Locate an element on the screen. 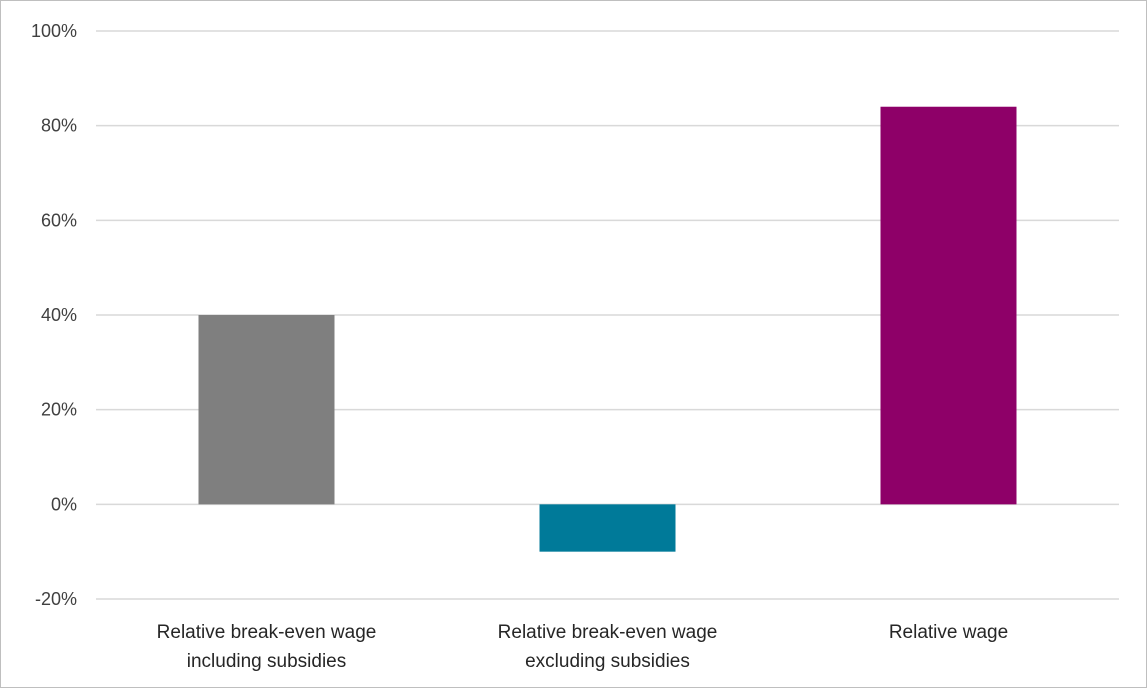 This screenshot has width=1147, height=688. x-category-label: Relative wage is located at coordinates (948, 632).